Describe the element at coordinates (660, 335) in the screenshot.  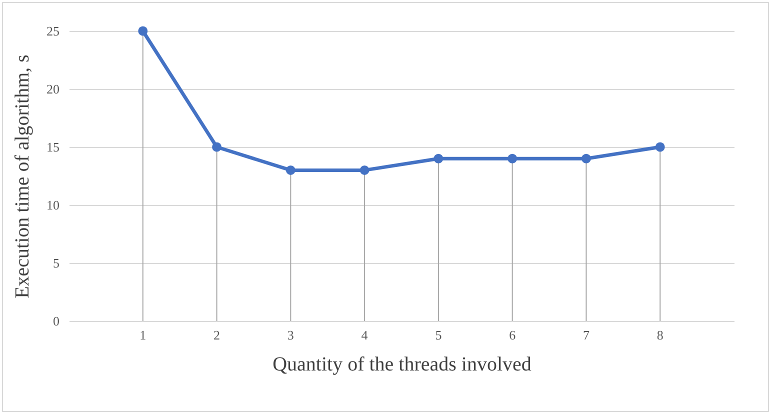
I see `x-tick-label: 8` at that location.